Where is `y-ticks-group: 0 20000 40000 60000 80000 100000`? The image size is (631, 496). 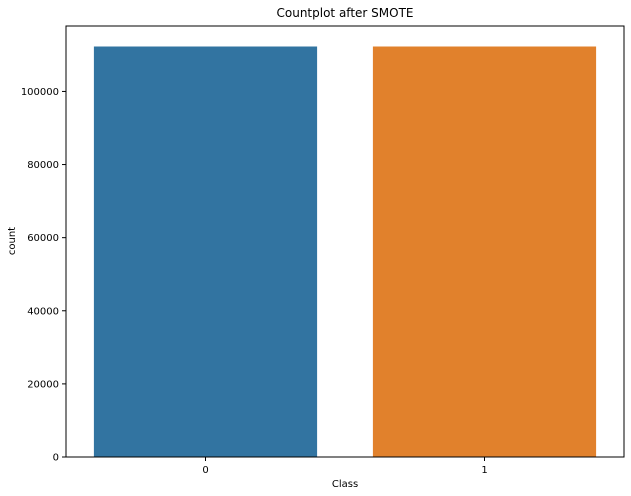 y-ticks-group: 0 20000 40000 60000 80000 100000 is located at coordinates (43, 275).